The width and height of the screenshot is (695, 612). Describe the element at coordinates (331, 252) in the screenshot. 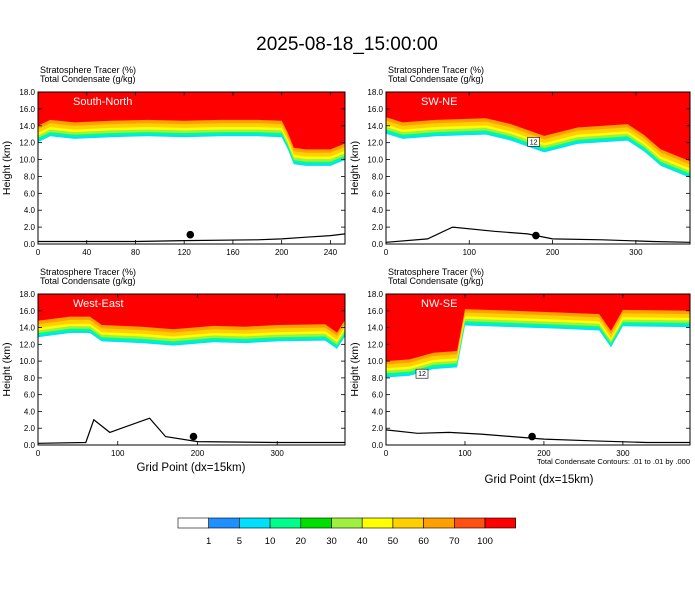

I see `x-tick-label: 240` at that location.